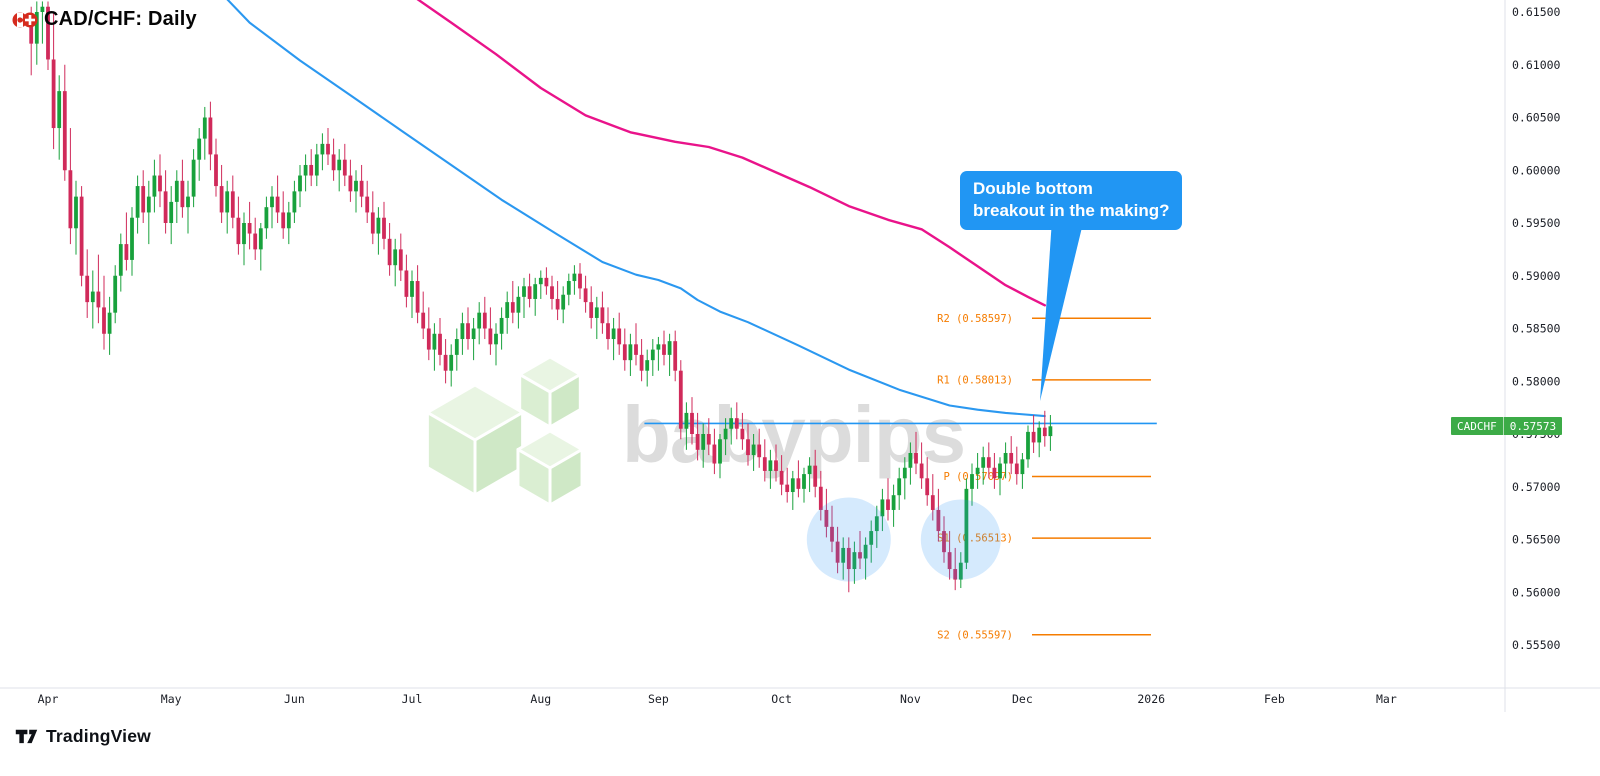 The height and width of the screenshot is (776, 1600). I want to click on pivot-label: R1 (0.58013), so click(975, 380).